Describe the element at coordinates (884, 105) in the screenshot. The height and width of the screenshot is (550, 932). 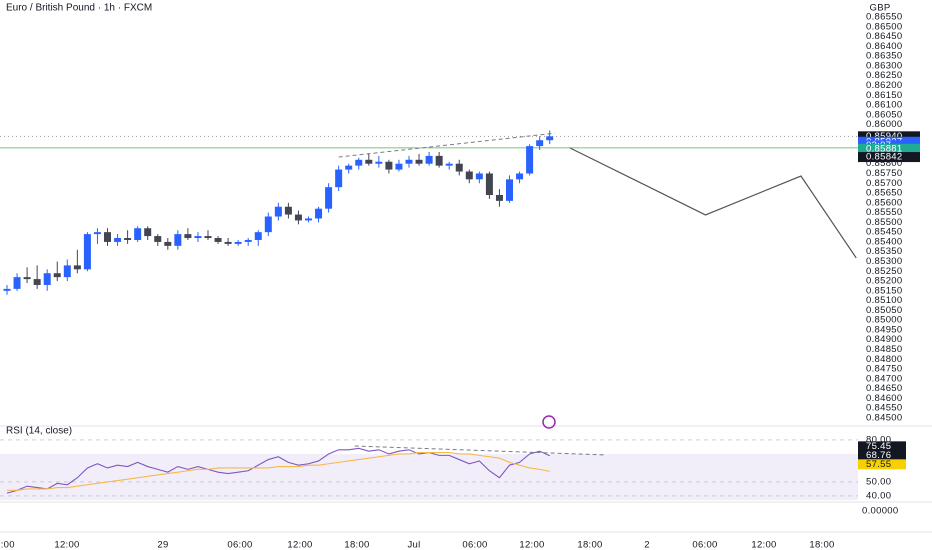
I see `y-tick-label: 0.86100` at that location.